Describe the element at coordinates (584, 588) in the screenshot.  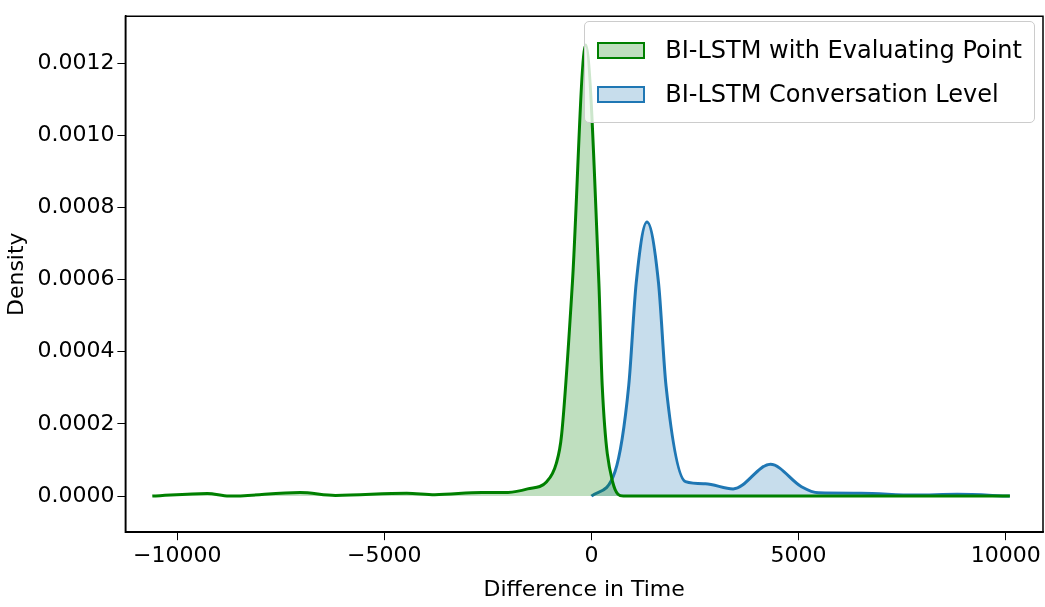
I see `x-axis-title: Difference in Time` at that location.